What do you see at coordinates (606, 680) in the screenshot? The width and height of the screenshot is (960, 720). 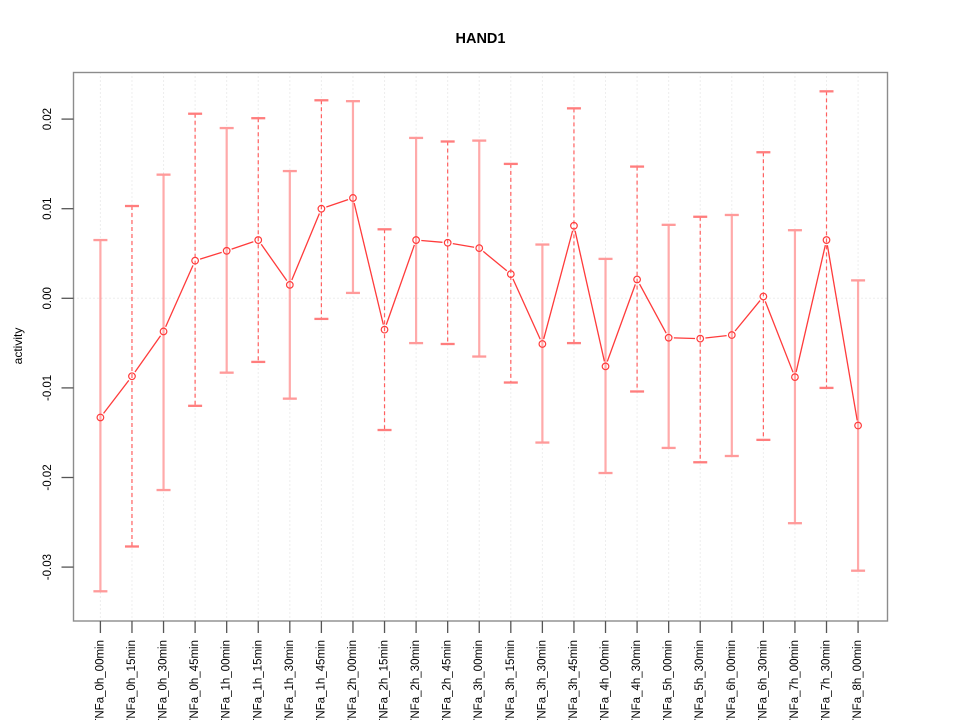 I see `x-tick-label: TNFa_4h_00min` at bounding box center [606, 680].